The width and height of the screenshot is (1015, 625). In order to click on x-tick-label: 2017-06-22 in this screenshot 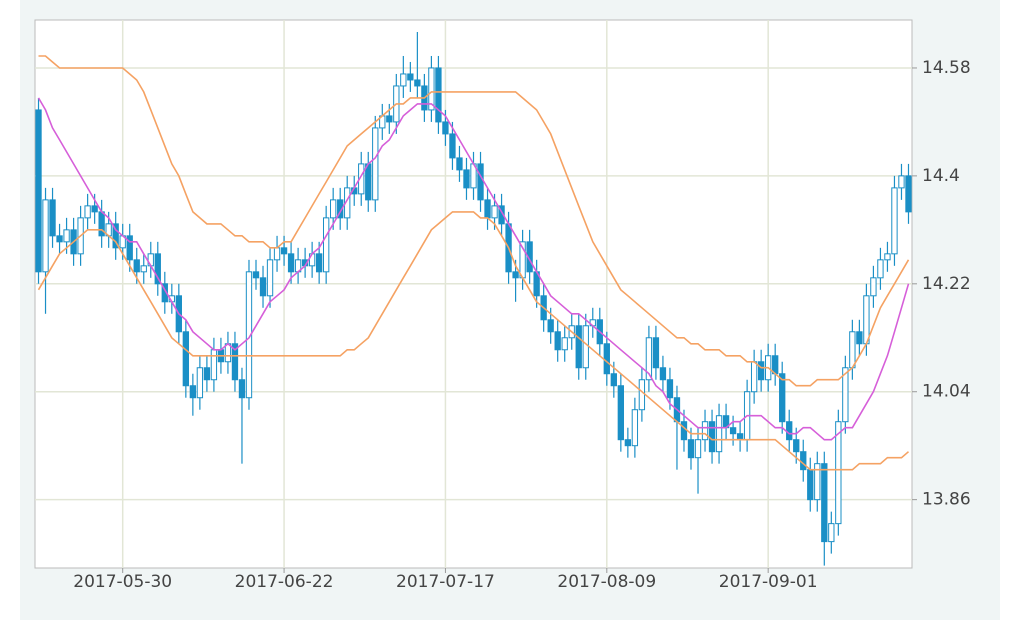, I will do `click(284, 582)`.